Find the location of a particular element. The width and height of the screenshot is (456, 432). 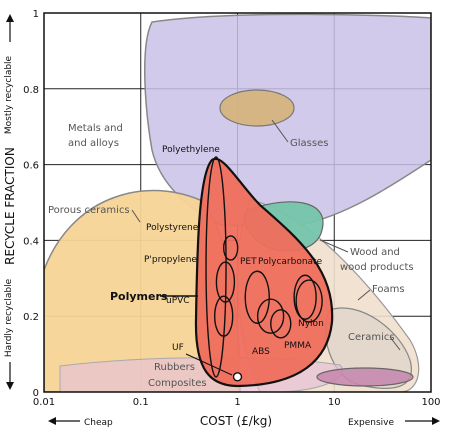

foams-leader-line is located at coordinates (364, 295).